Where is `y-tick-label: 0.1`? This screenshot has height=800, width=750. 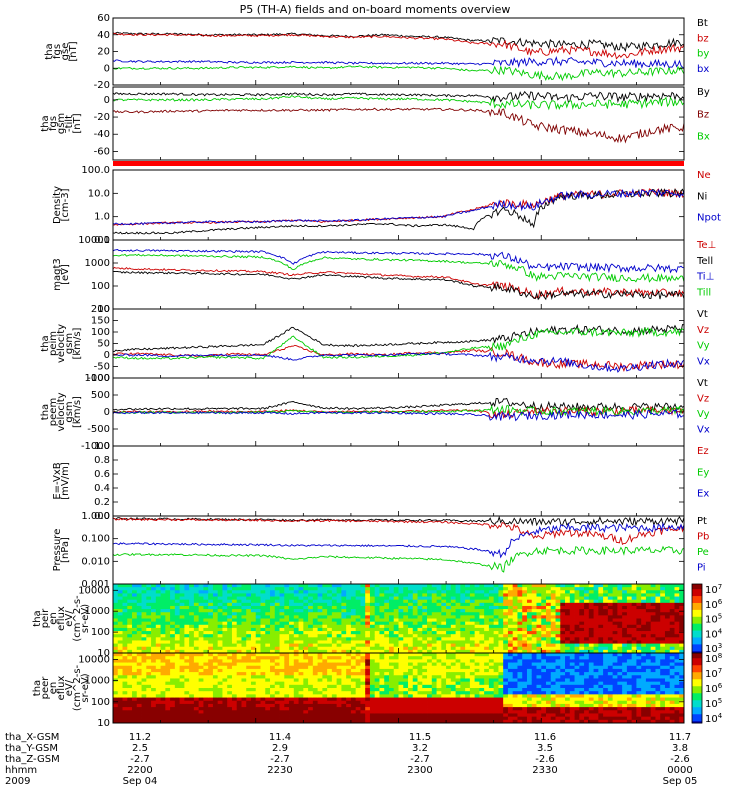 y-tick-label: 0.1 is located at coordinates (102, 240).